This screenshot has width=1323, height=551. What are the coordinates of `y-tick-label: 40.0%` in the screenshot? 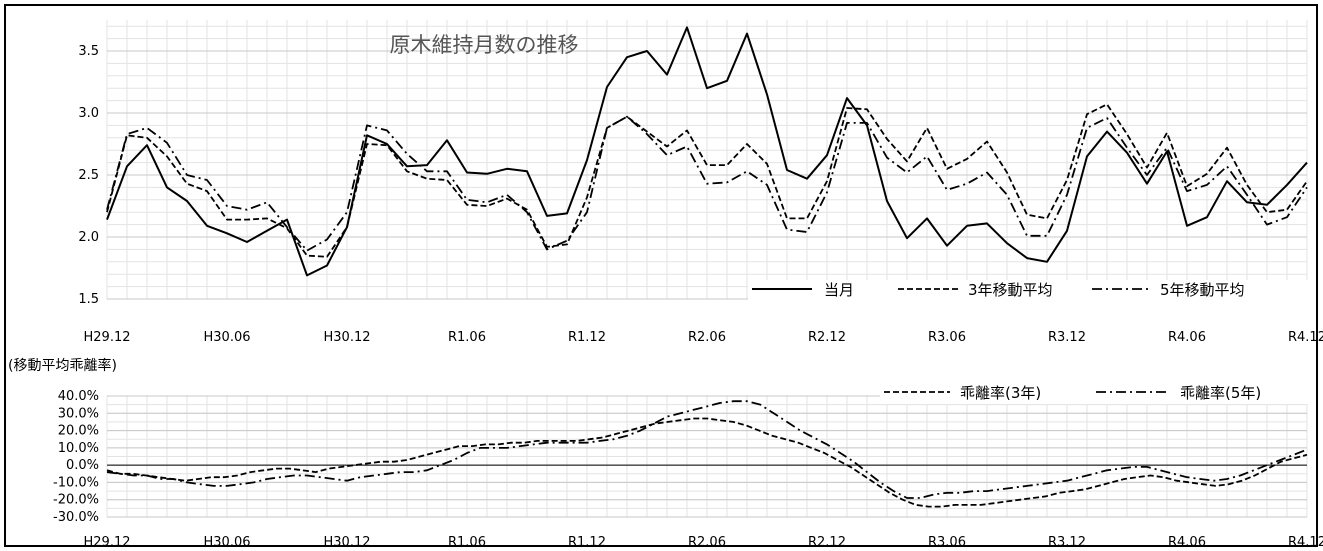 It's located at (78, 396).